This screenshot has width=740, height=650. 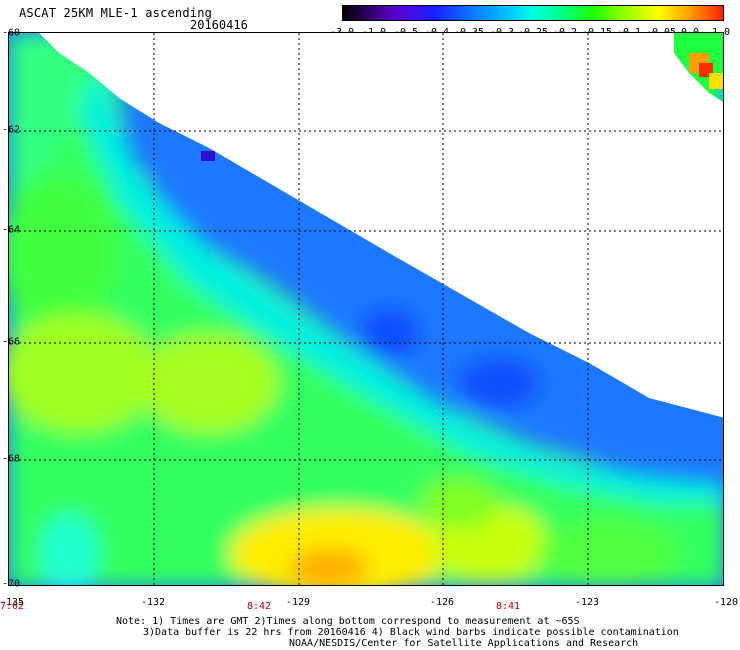 I want to click on time-label: 8:41, so click(x=508, y=606).